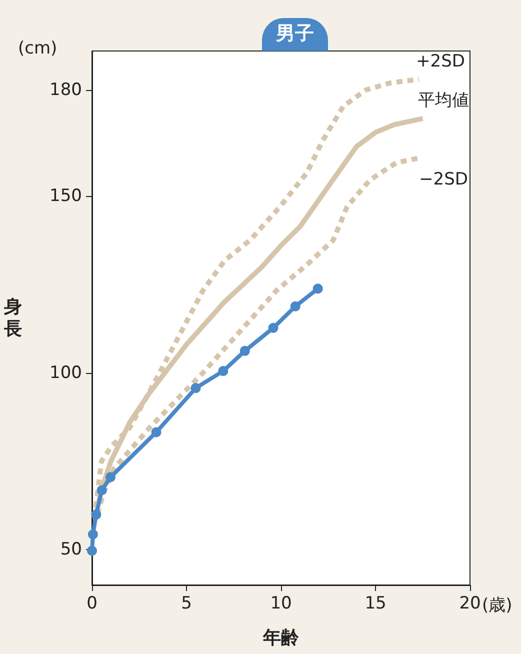 The height and width of the screenshot is (654, 521). Describe the element at coordinates (92, 604) in the screenshot. I see `x-tick-label: 0` at that location.